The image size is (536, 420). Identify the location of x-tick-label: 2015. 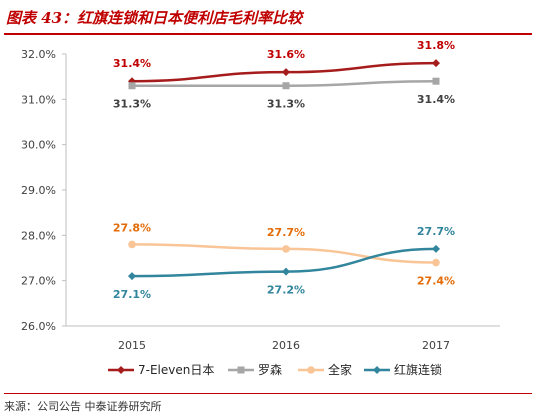
(132, 345).